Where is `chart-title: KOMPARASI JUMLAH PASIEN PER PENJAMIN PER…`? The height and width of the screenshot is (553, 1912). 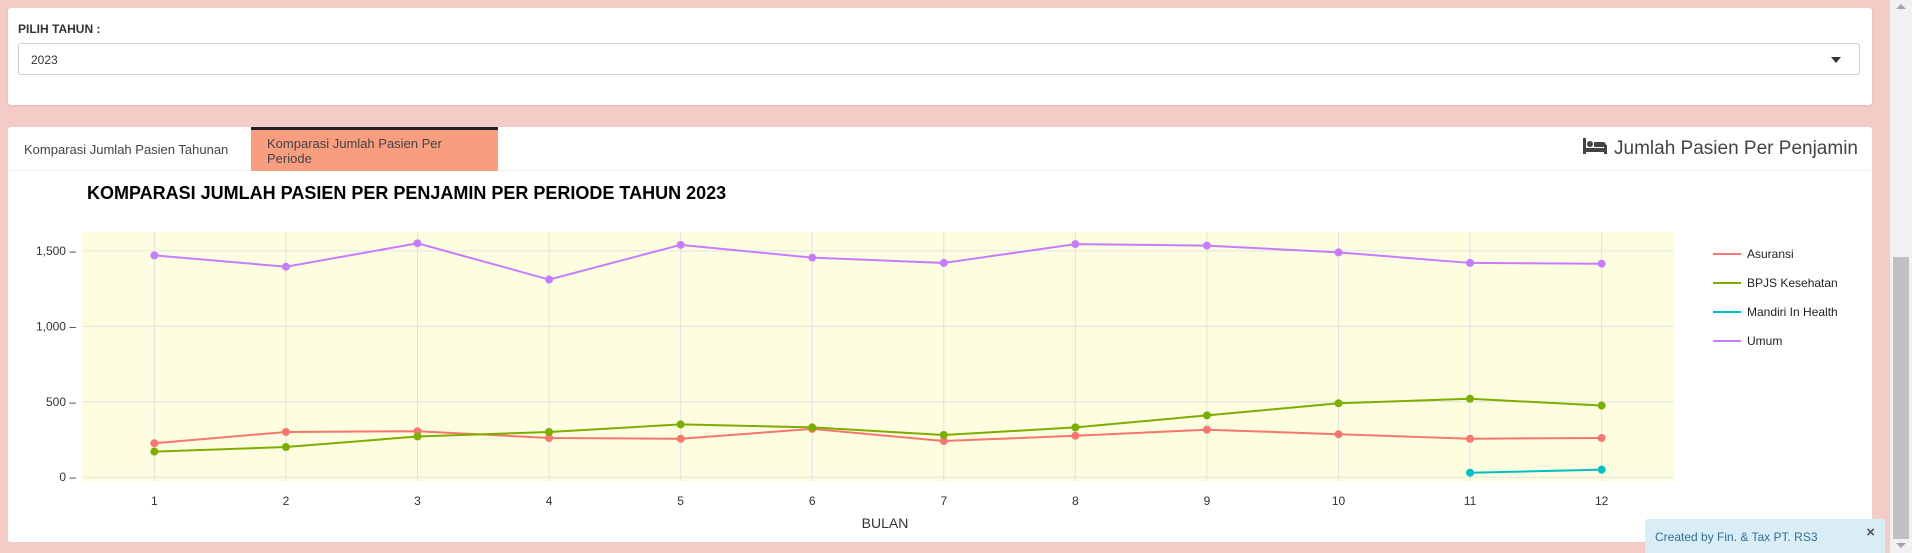 chart-title: KOMPARASI JUMLAH PASIEN PER PENJAMIN PER… is located at coordinates (406, 193).